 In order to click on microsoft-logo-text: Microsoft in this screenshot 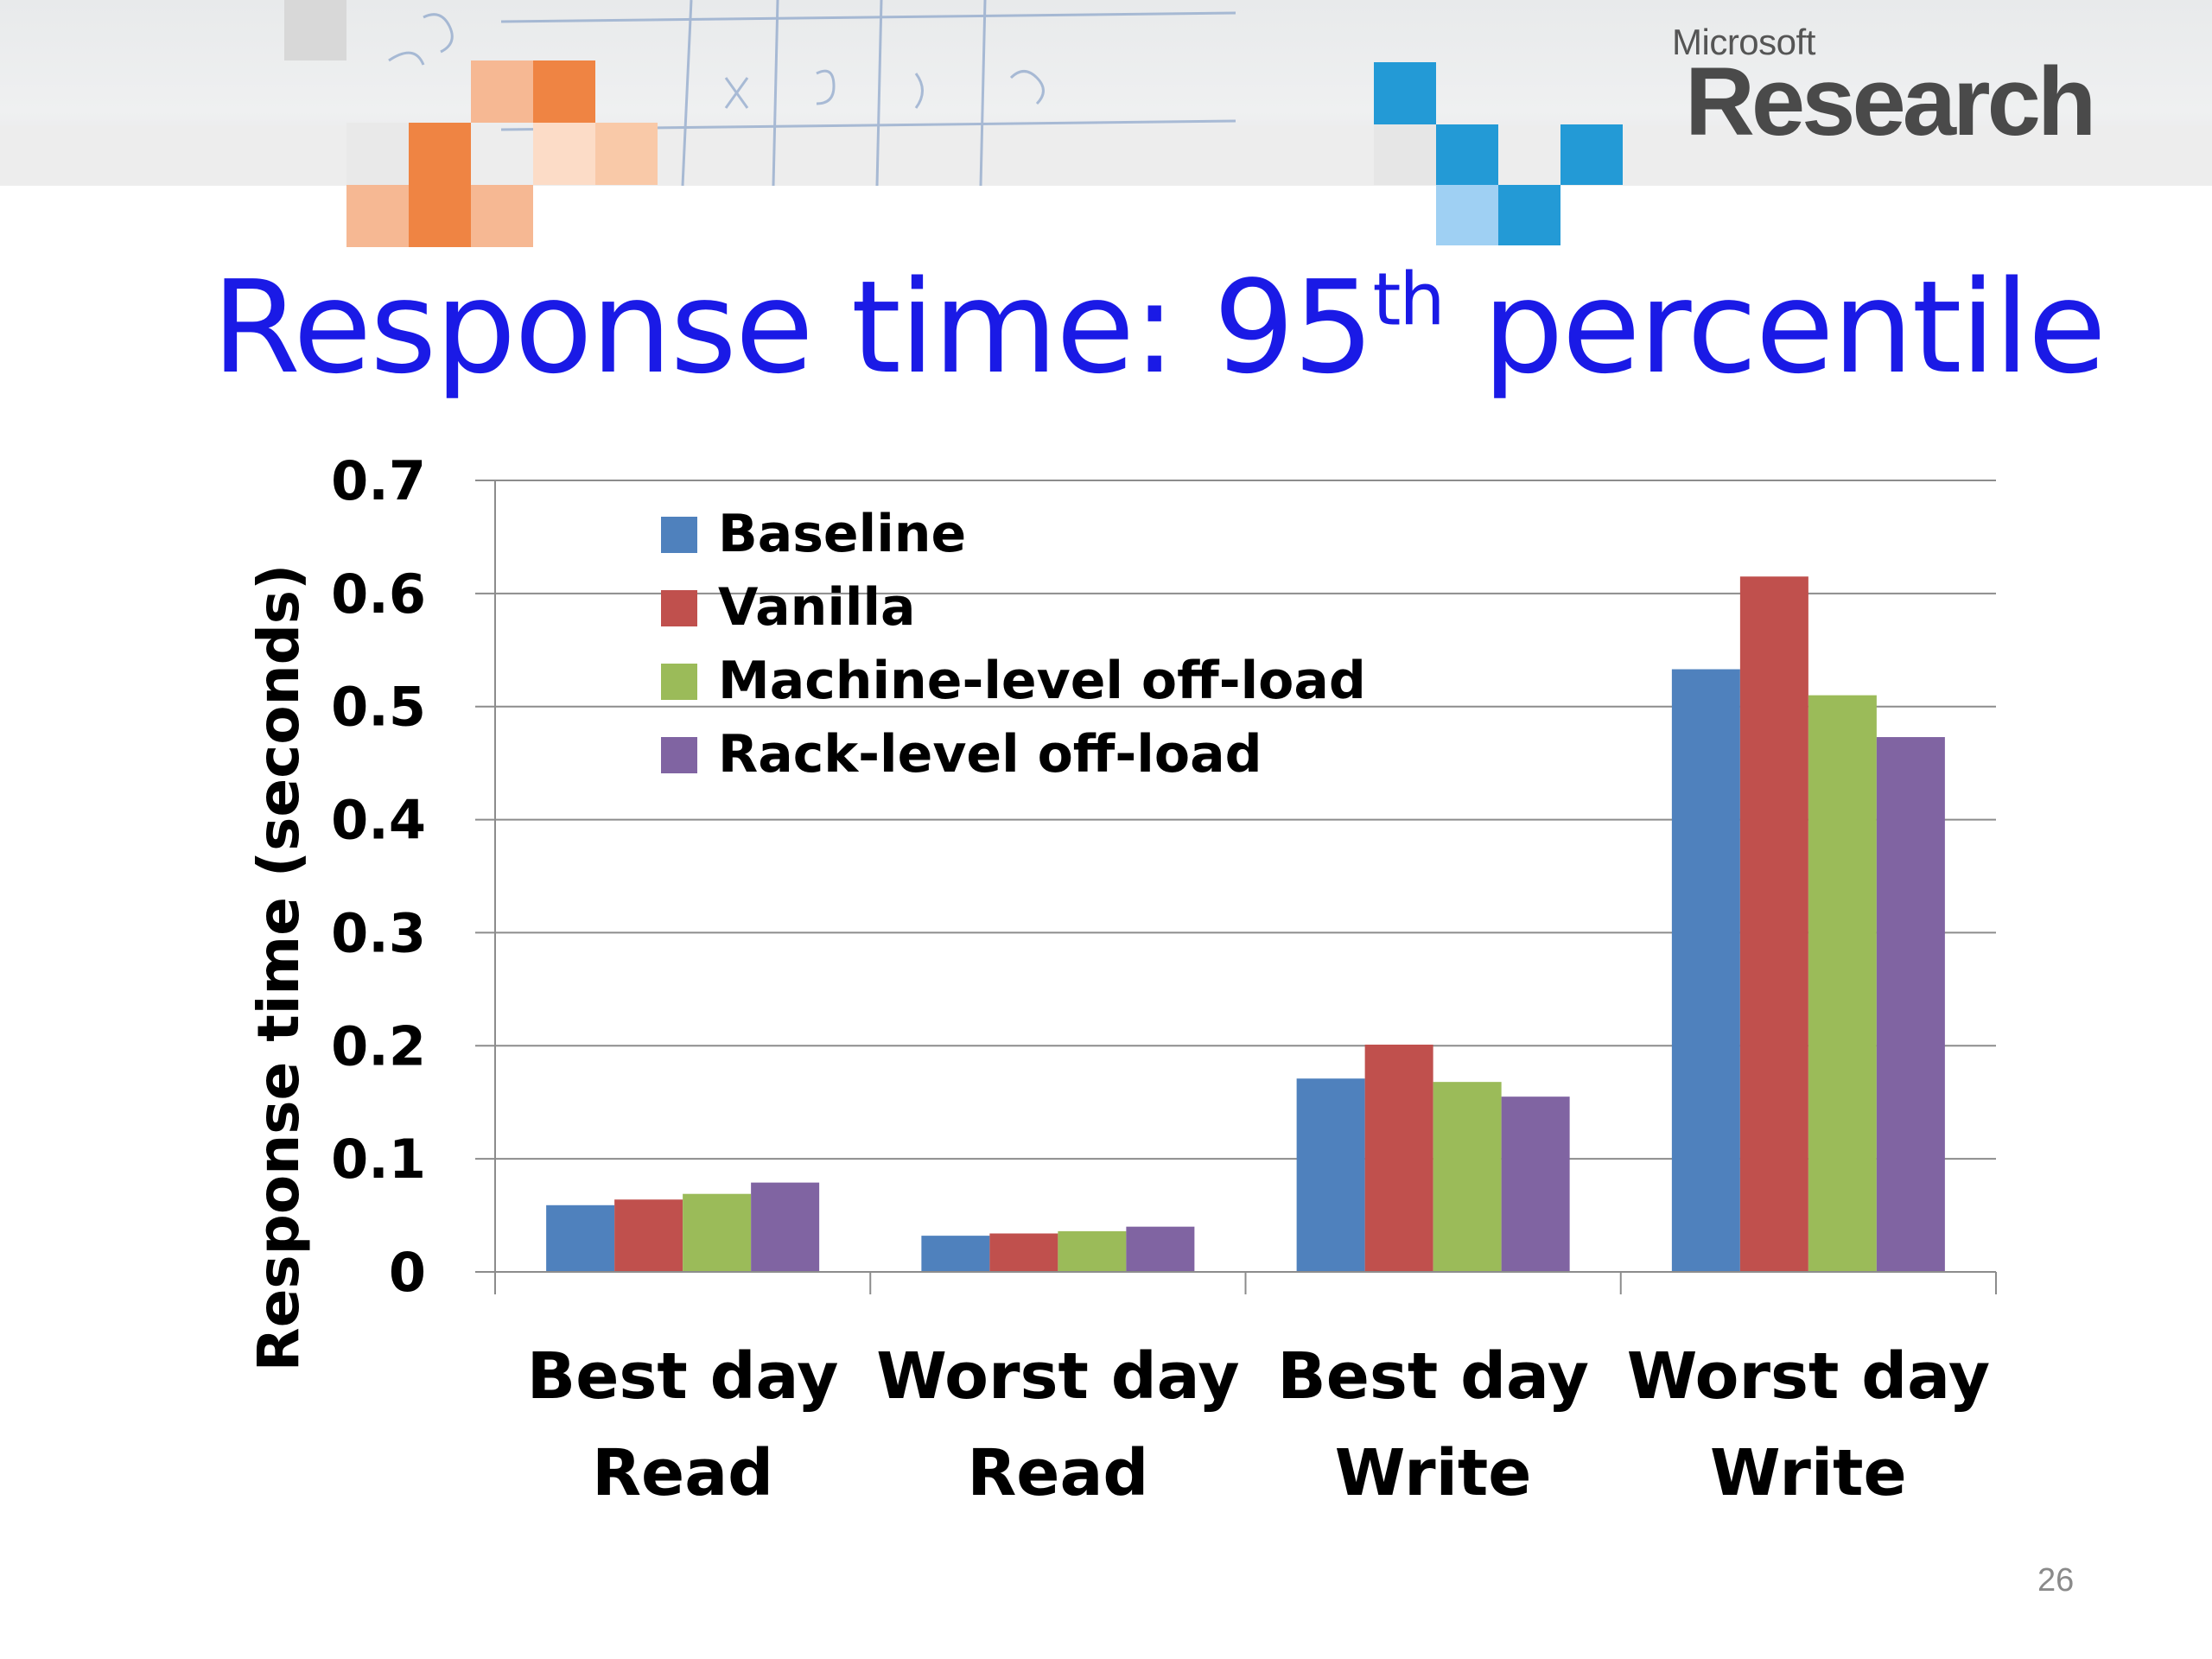, I will do `click(1743, 42)`.